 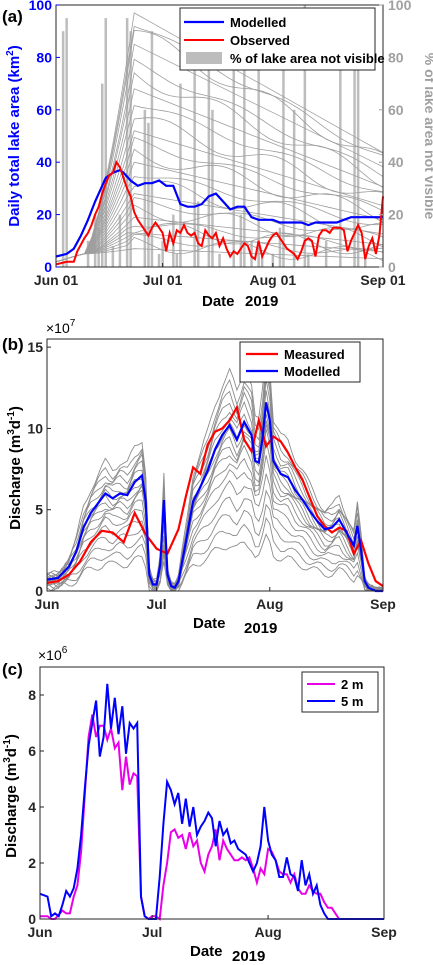 I want to click on y-tick-label: 15, so click(x=35, y=347).